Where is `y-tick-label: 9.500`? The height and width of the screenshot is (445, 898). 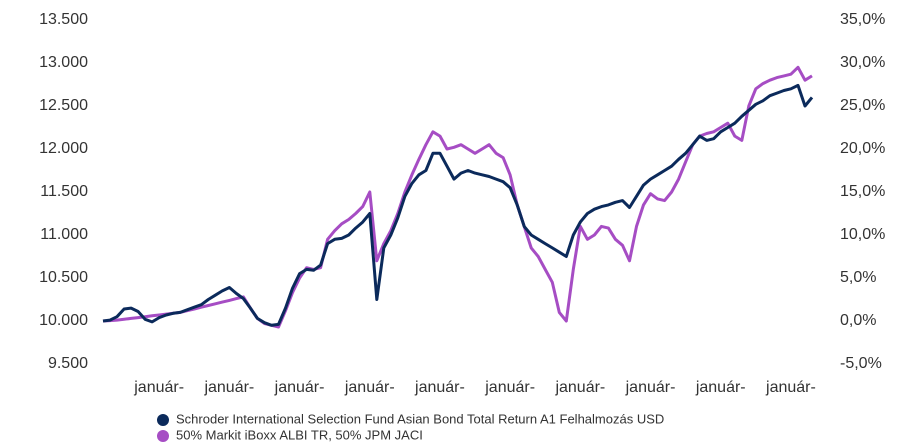 y-tick-label: 9.500 is located at coordinates (68, 363).